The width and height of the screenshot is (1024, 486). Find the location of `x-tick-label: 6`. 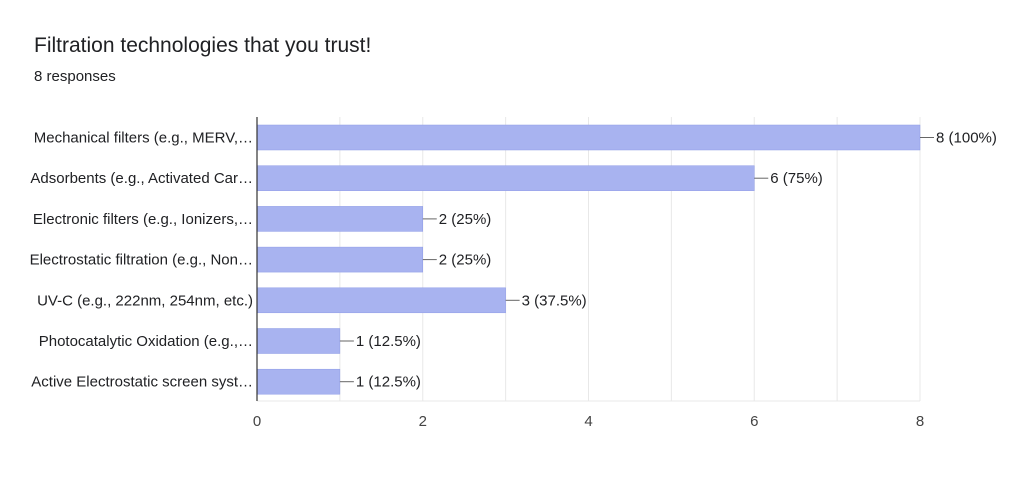

x-tick-label: 6 is located at coordinates (754, 421).